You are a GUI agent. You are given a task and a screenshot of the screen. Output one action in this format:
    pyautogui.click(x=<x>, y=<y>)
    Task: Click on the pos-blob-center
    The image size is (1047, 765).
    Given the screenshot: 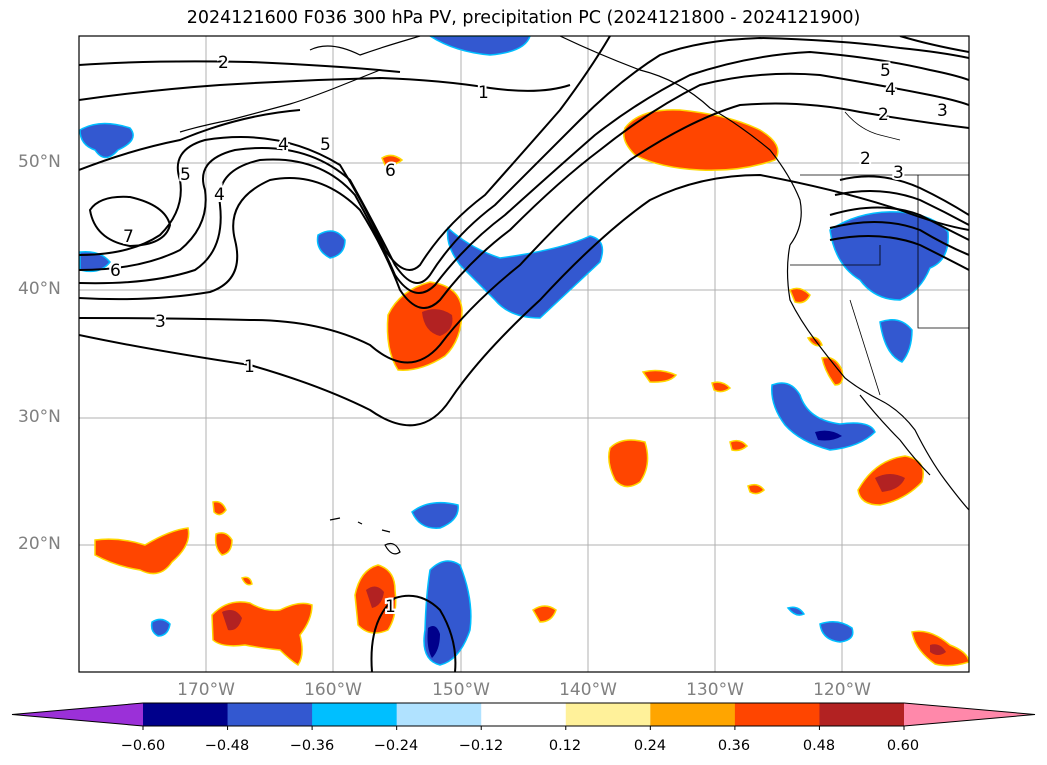 What is the action you would take?
    pyautogui.click(x=424, y=326)
    